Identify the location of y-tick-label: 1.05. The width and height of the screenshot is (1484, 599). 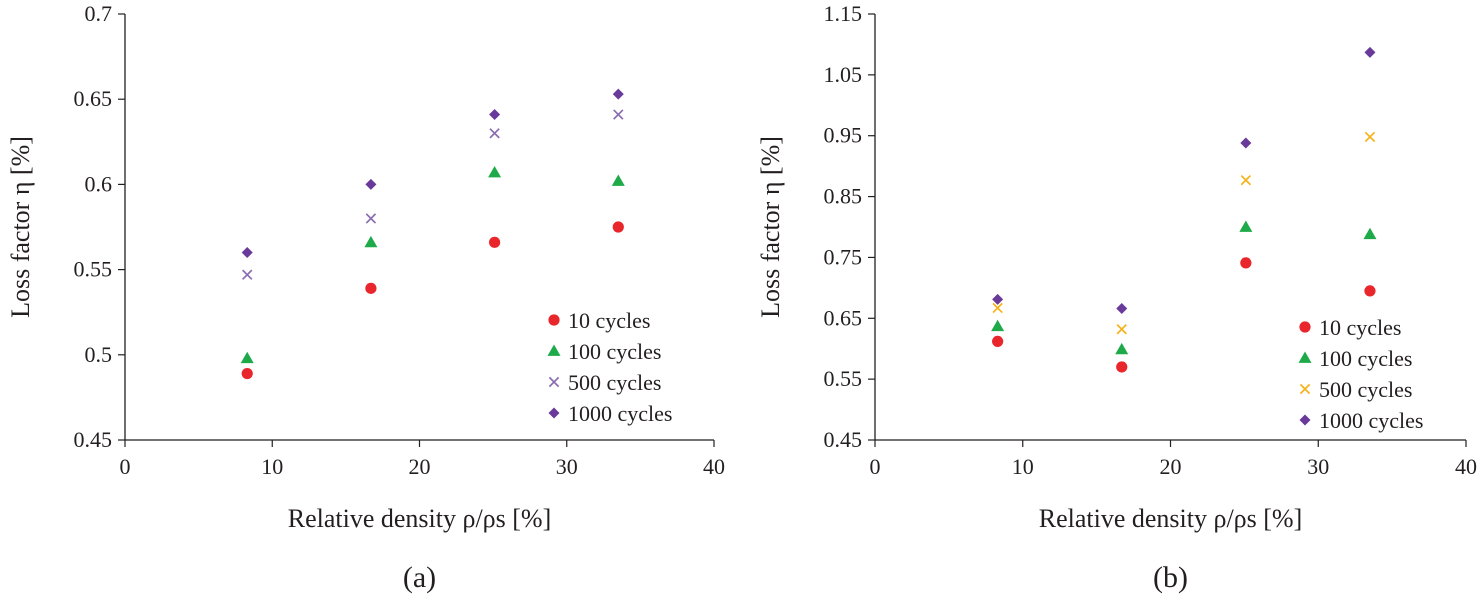
(843, 74).